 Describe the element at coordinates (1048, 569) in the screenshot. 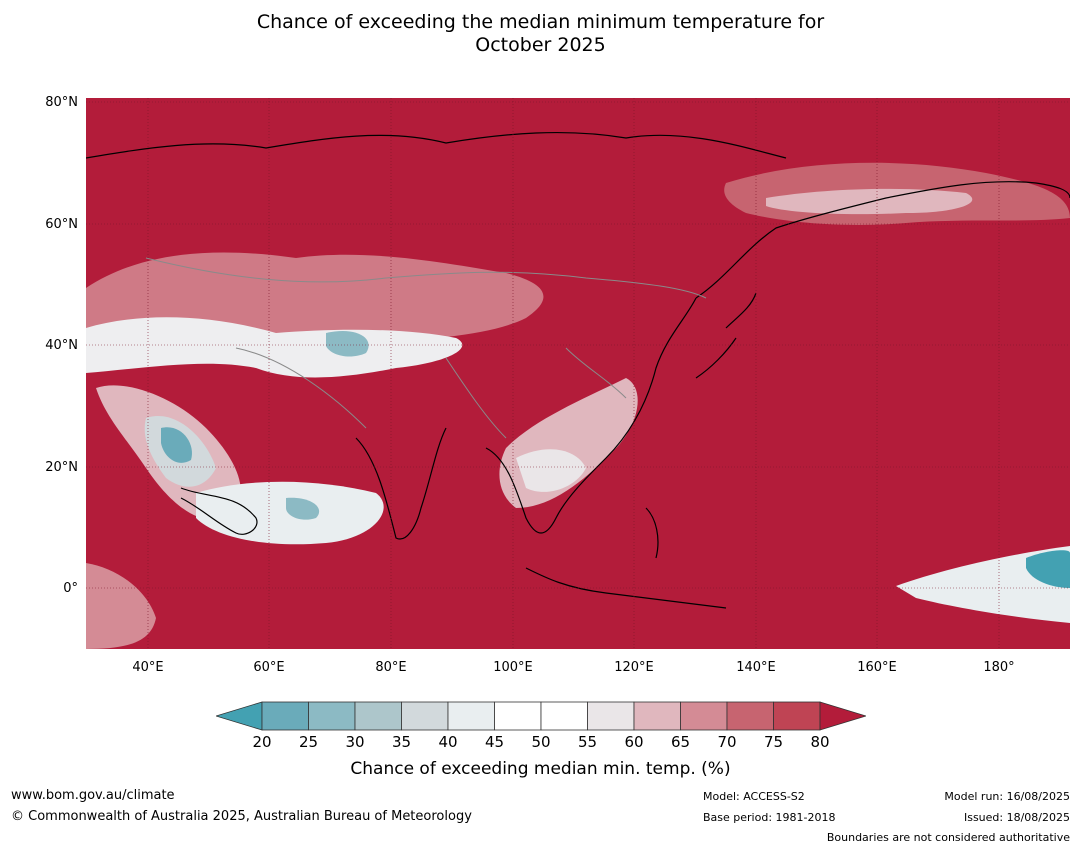

I see `pacific-blue` at that location.